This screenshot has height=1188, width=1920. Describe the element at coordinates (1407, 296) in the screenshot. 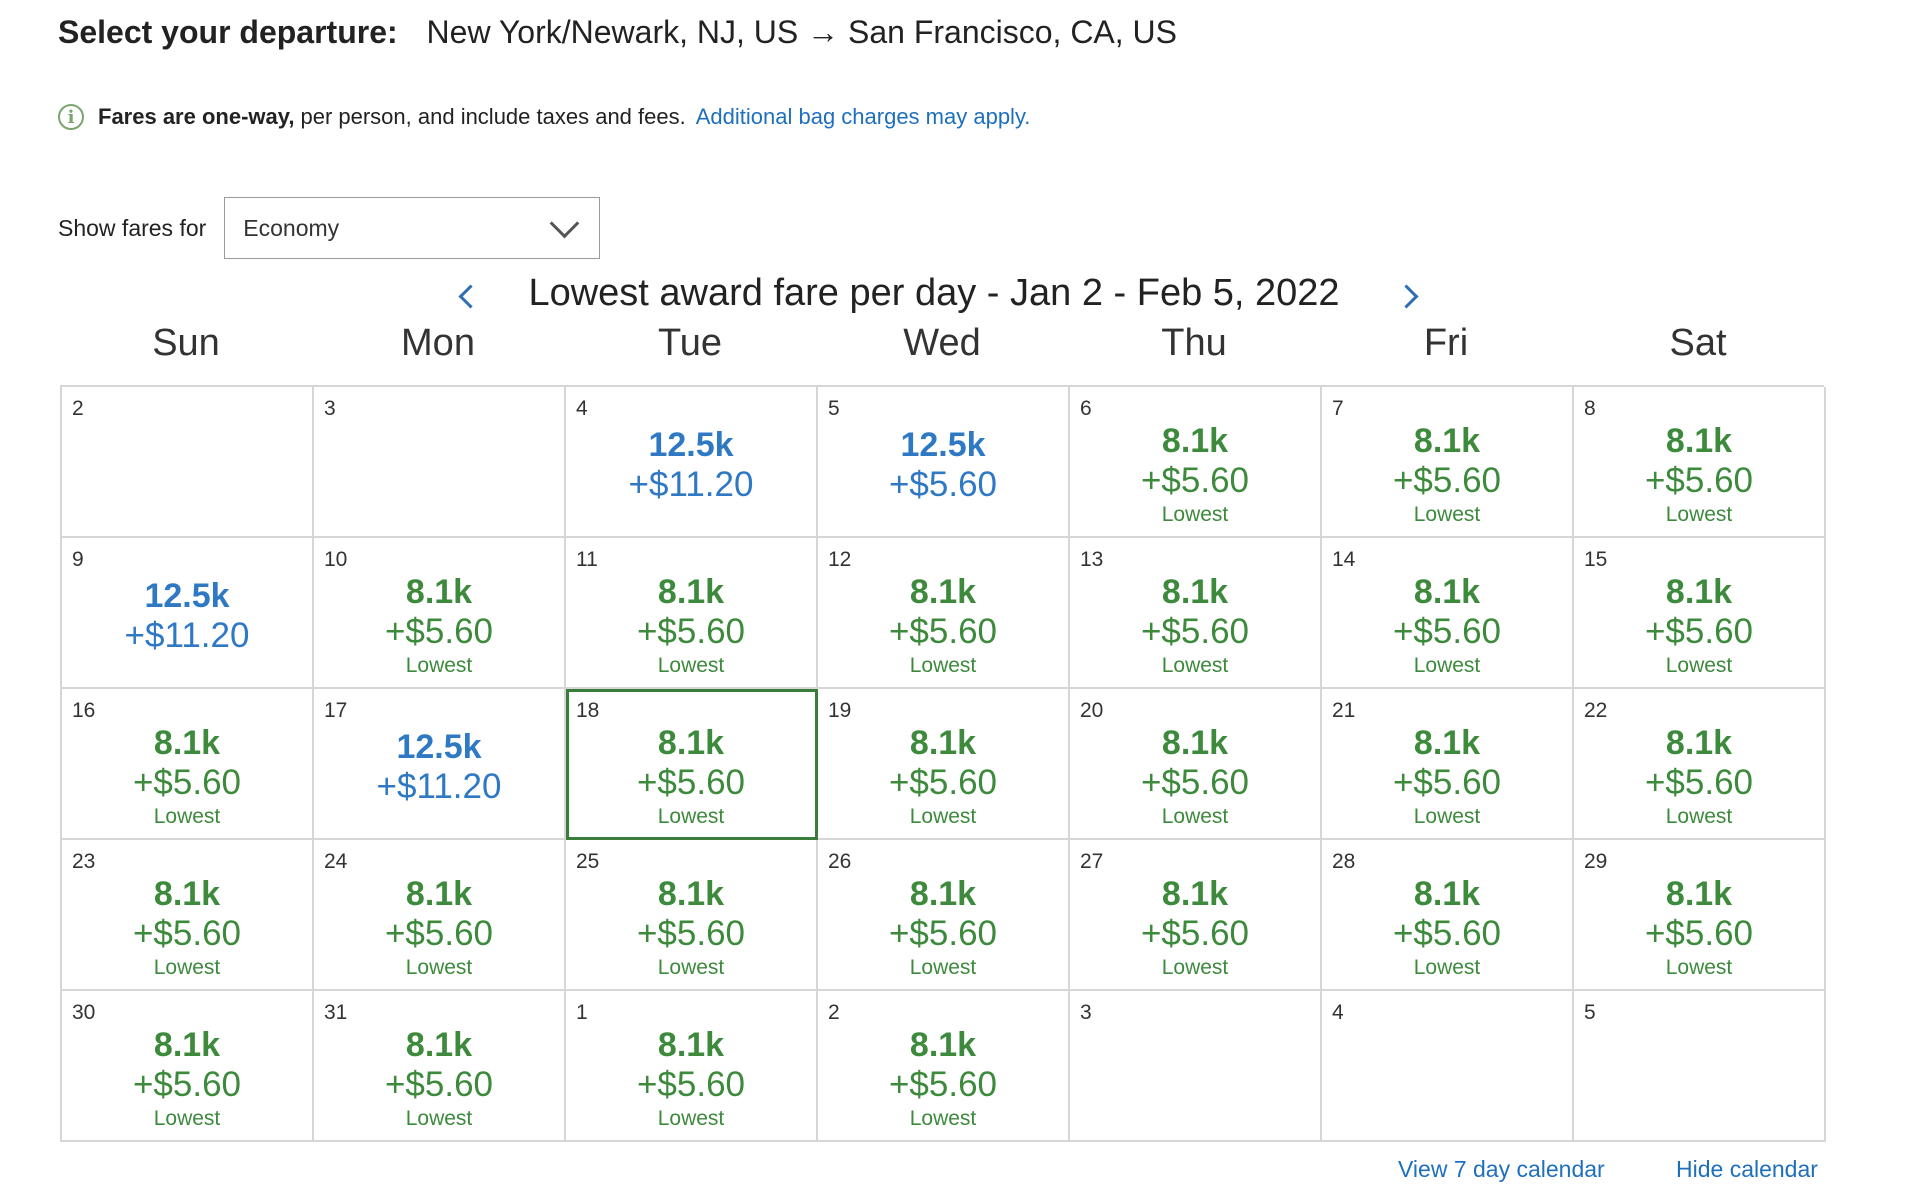

I see `next-range-button` at that location.